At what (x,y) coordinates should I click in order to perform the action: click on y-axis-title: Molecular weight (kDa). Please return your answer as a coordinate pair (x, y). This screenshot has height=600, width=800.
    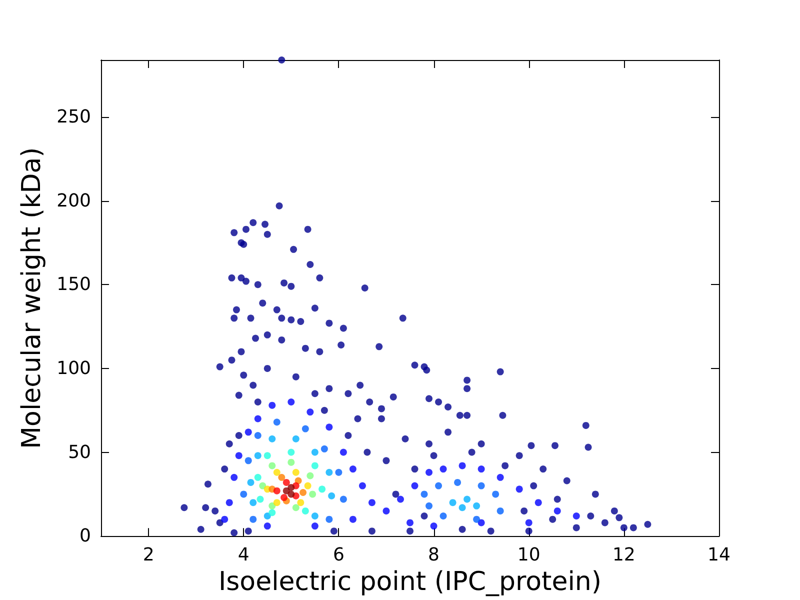
    Looking at the image, I should click on (32, 298).